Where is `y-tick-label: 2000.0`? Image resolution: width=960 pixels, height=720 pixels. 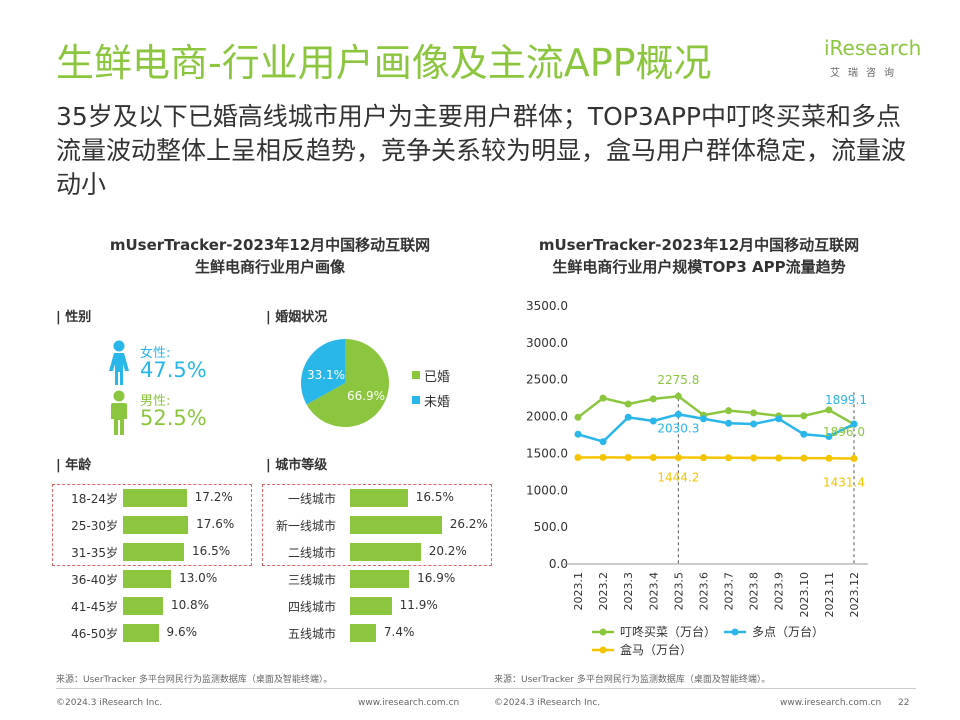
y-tick-label: 2000.0 is located at coordinates (547, 417).